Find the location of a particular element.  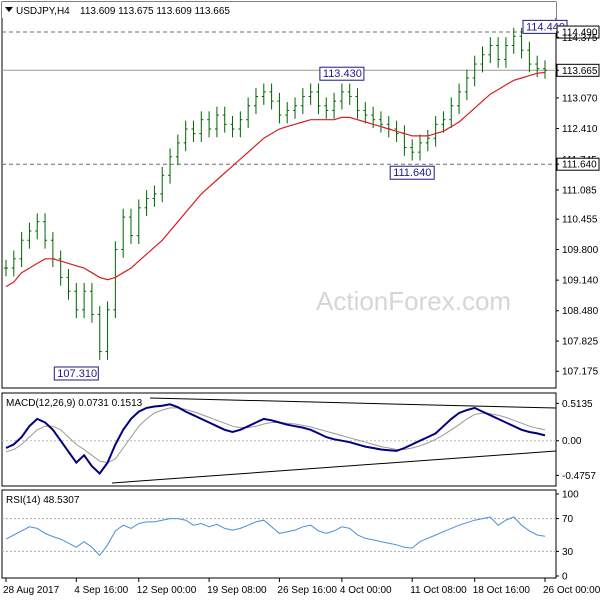

rsi-tick-label: 0 is located at coordinates (565, 577).